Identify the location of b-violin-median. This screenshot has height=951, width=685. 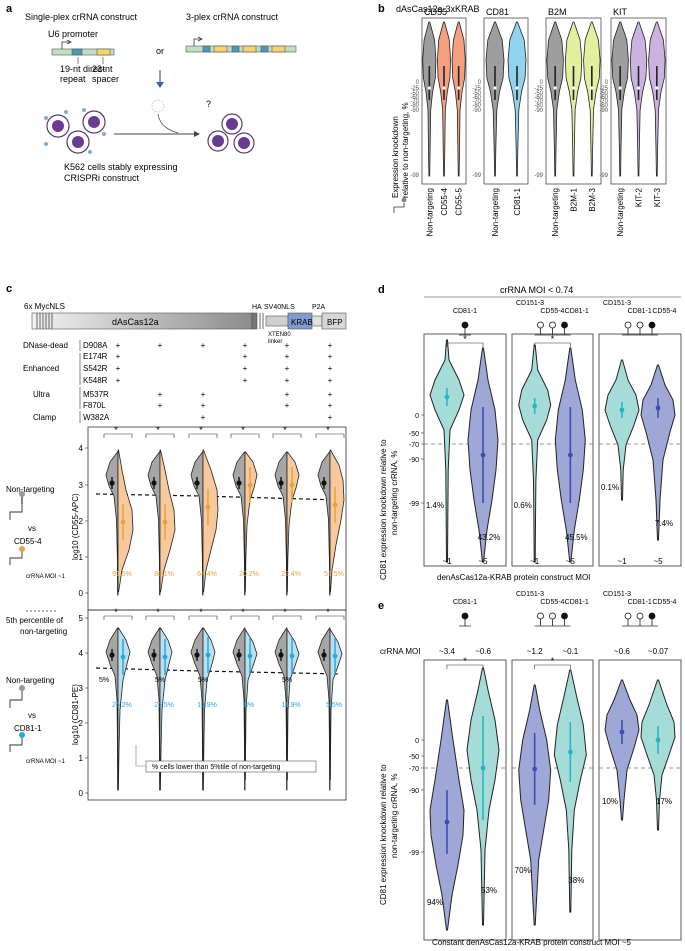
(444, 88).